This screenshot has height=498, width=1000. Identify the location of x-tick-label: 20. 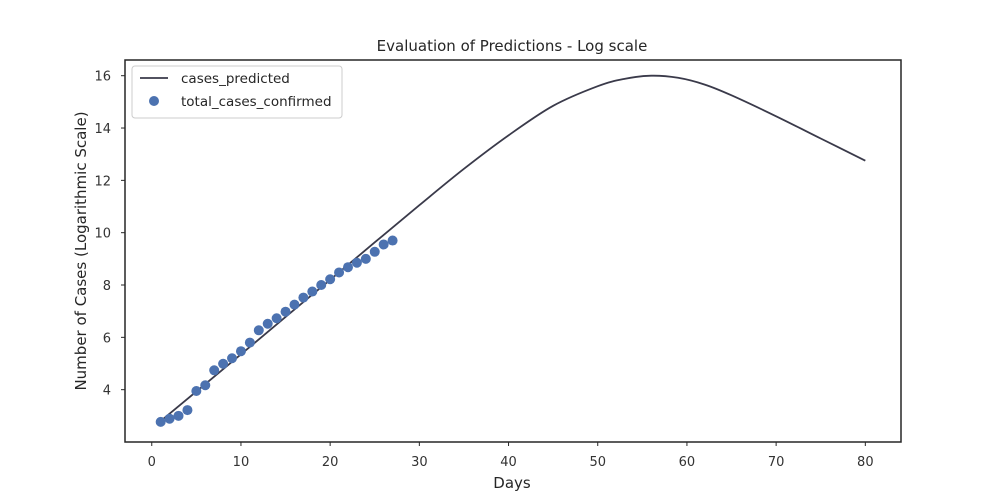
(330, 462).